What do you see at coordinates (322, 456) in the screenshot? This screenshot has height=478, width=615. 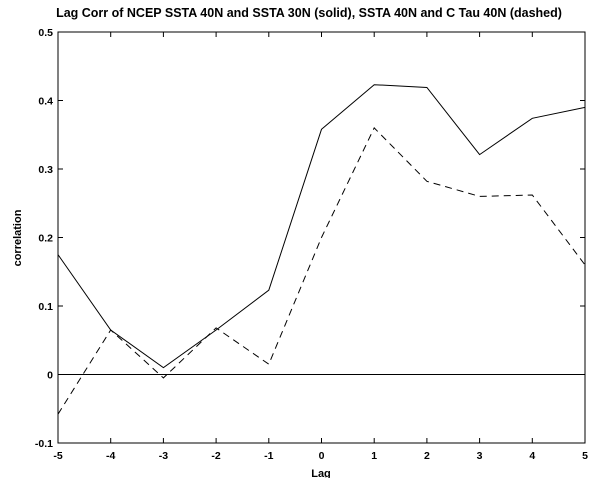 I see `x-tick-label: 0` at bounding box center [322, 456].